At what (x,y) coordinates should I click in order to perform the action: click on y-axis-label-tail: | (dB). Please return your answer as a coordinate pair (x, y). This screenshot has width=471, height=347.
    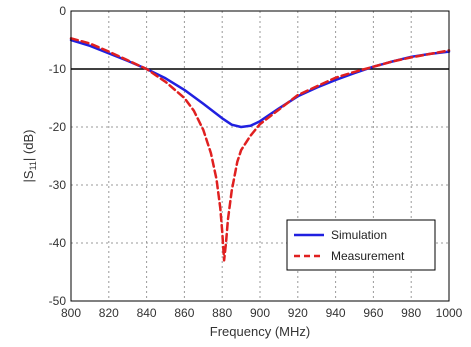
    Looking at the image, I should click on (28, 146).